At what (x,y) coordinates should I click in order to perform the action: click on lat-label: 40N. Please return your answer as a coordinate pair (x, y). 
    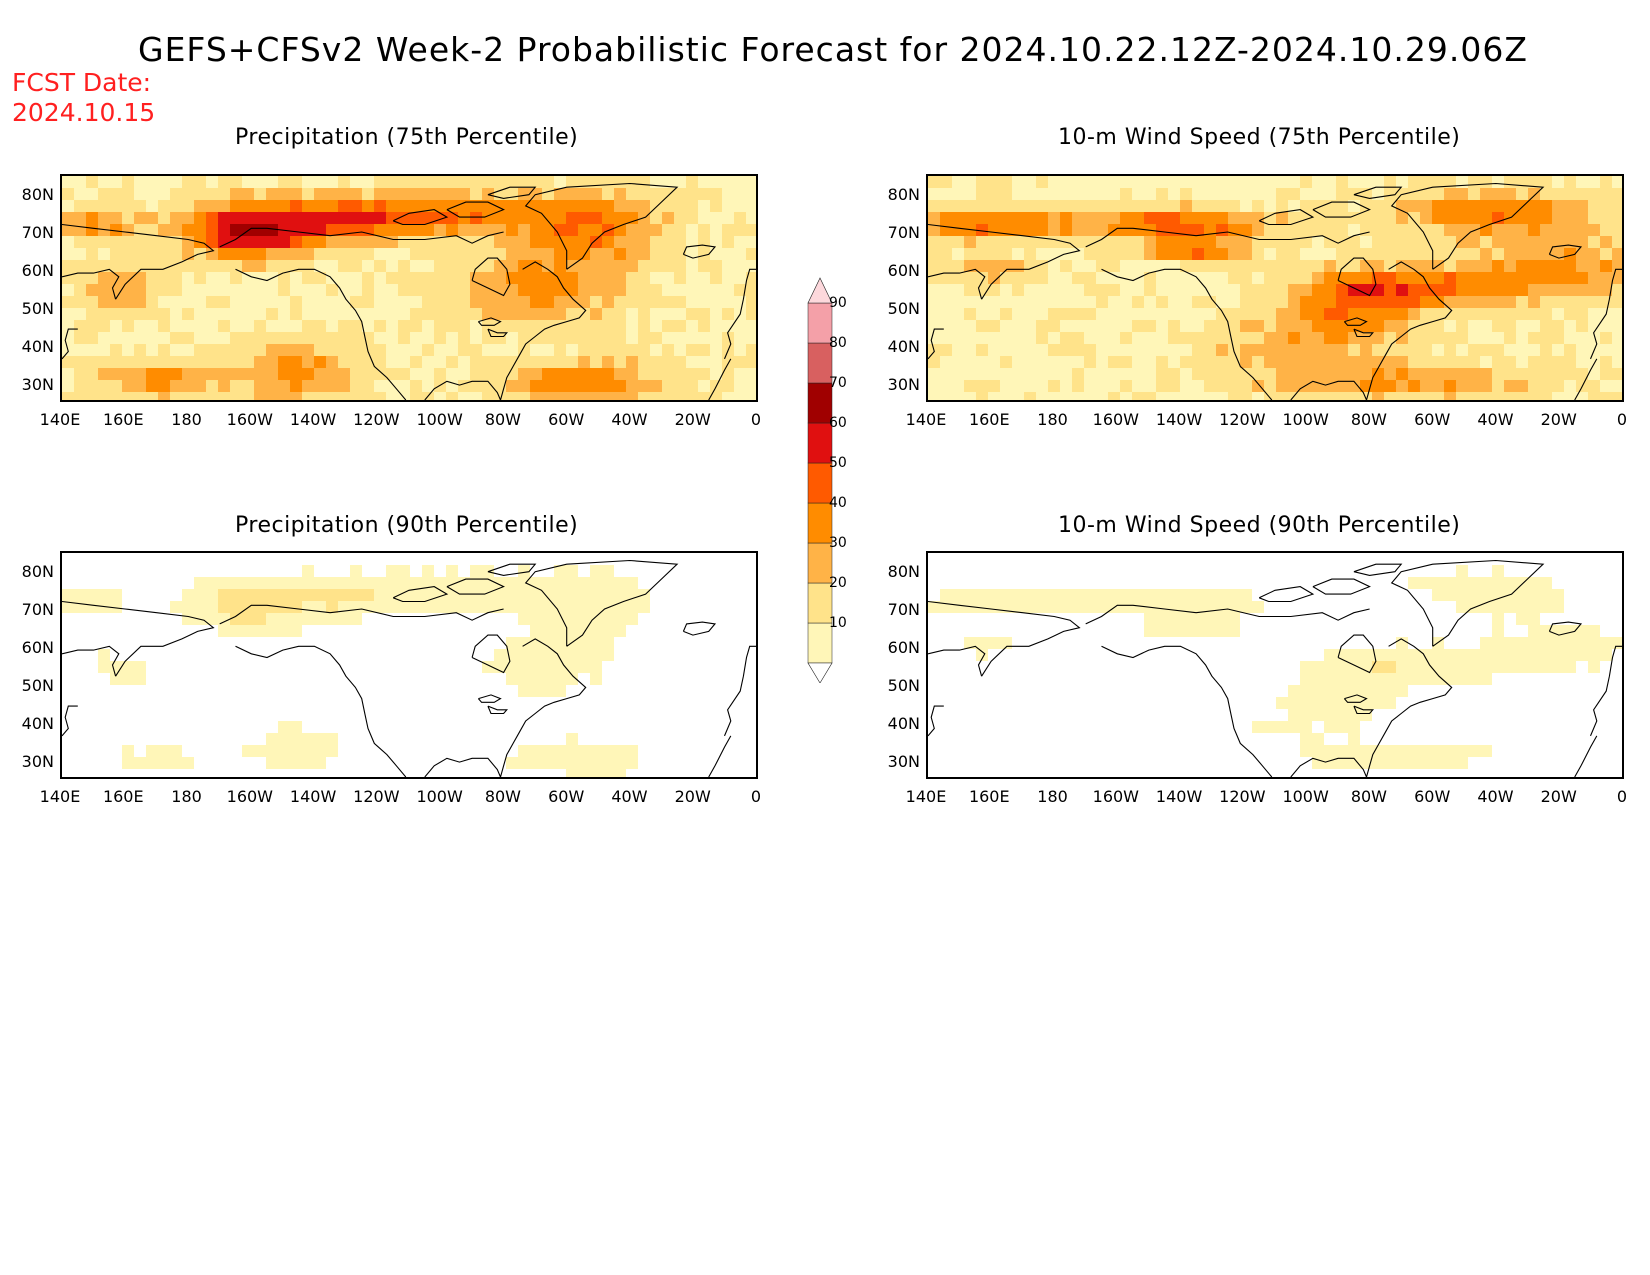
    Looking at the image, I should click on (37, 723).